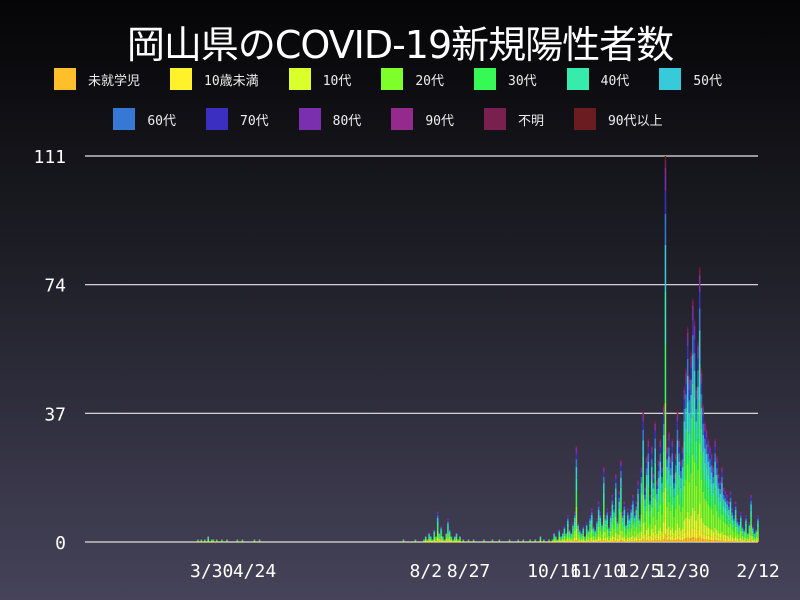 The height and width of the screenshot is (600, 800). What do you see at coordinates (347, 121) in the screenshot?
I see `legend-label: 80代` at bounding box center [347, 121].